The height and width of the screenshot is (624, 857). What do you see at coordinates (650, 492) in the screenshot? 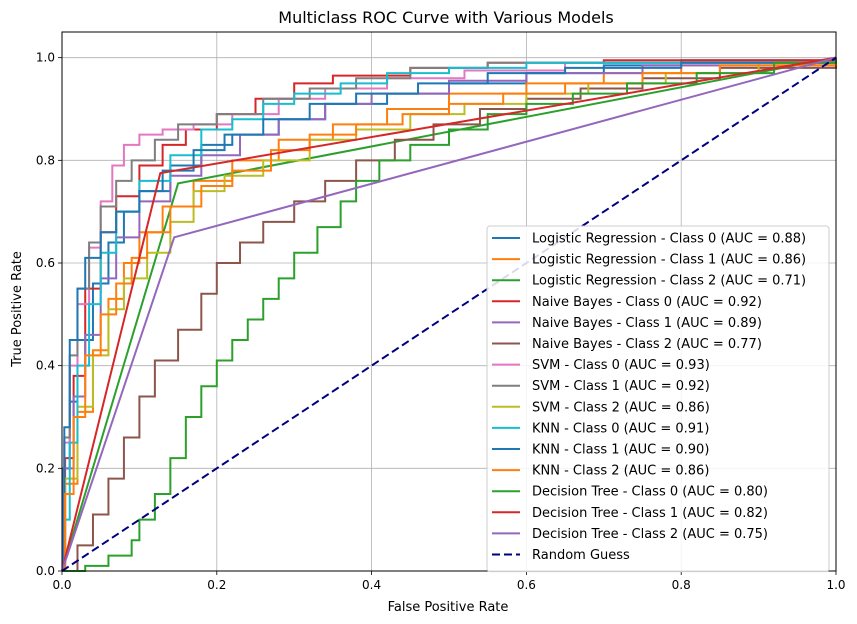
I see `legend-label: Decision Tree - Class 0 (AUC = 0.80)` at bounding box center [650, 492].